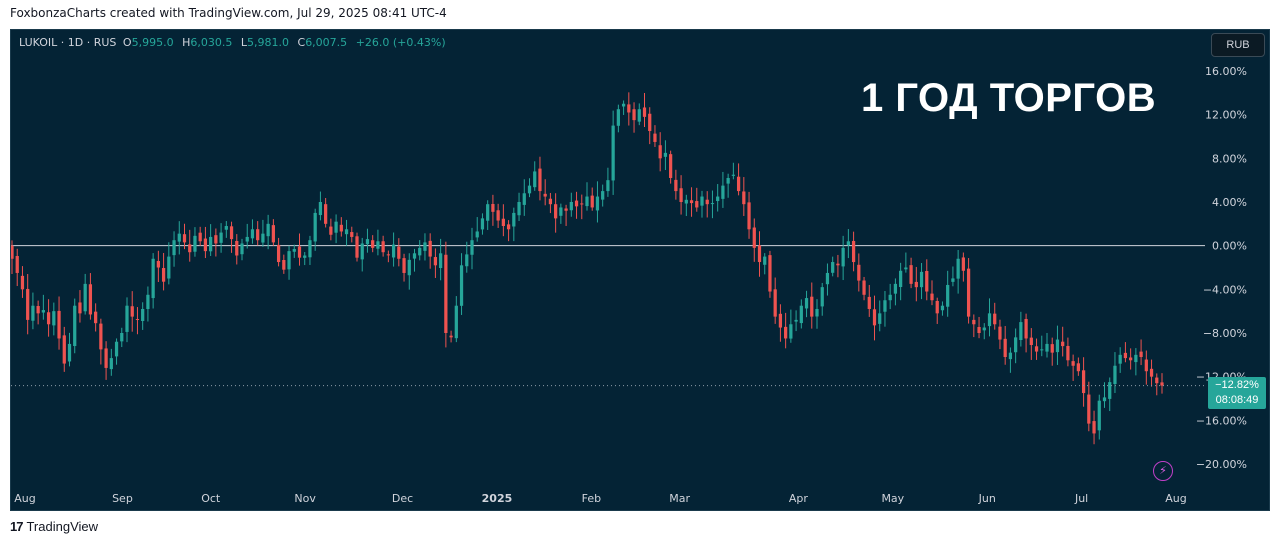 This screenshot has height=546, width=1281. What do you see at coordinates (799, 498) in the screenshot?
I see `x-tick-label: Apr` at bounding box center [799, 498].